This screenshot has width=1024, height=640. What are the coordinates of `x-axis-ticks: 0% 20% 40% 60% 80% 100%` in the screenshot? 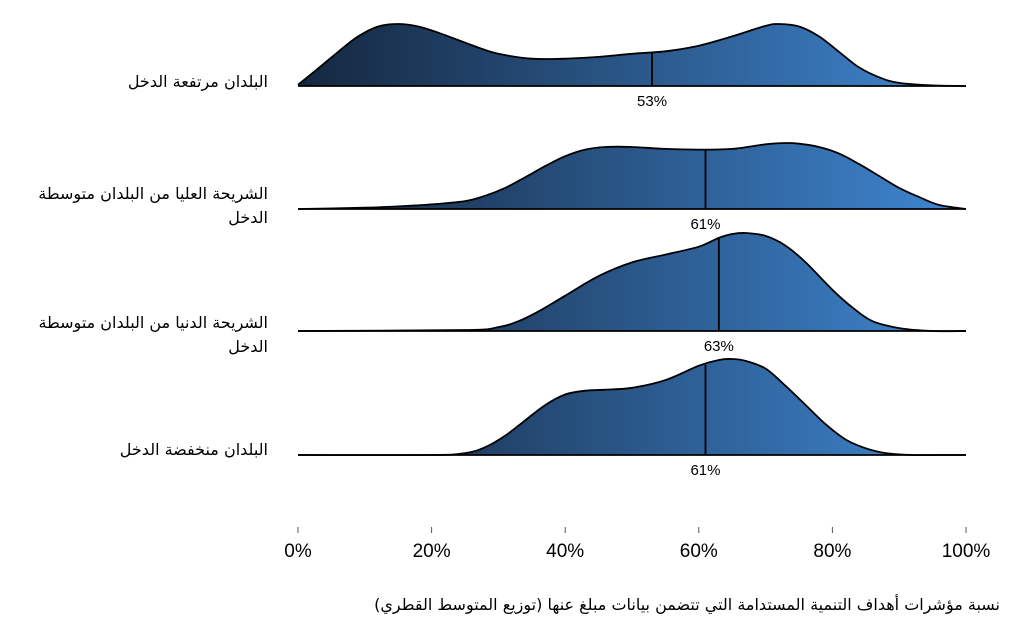 It's located at (637, 544).